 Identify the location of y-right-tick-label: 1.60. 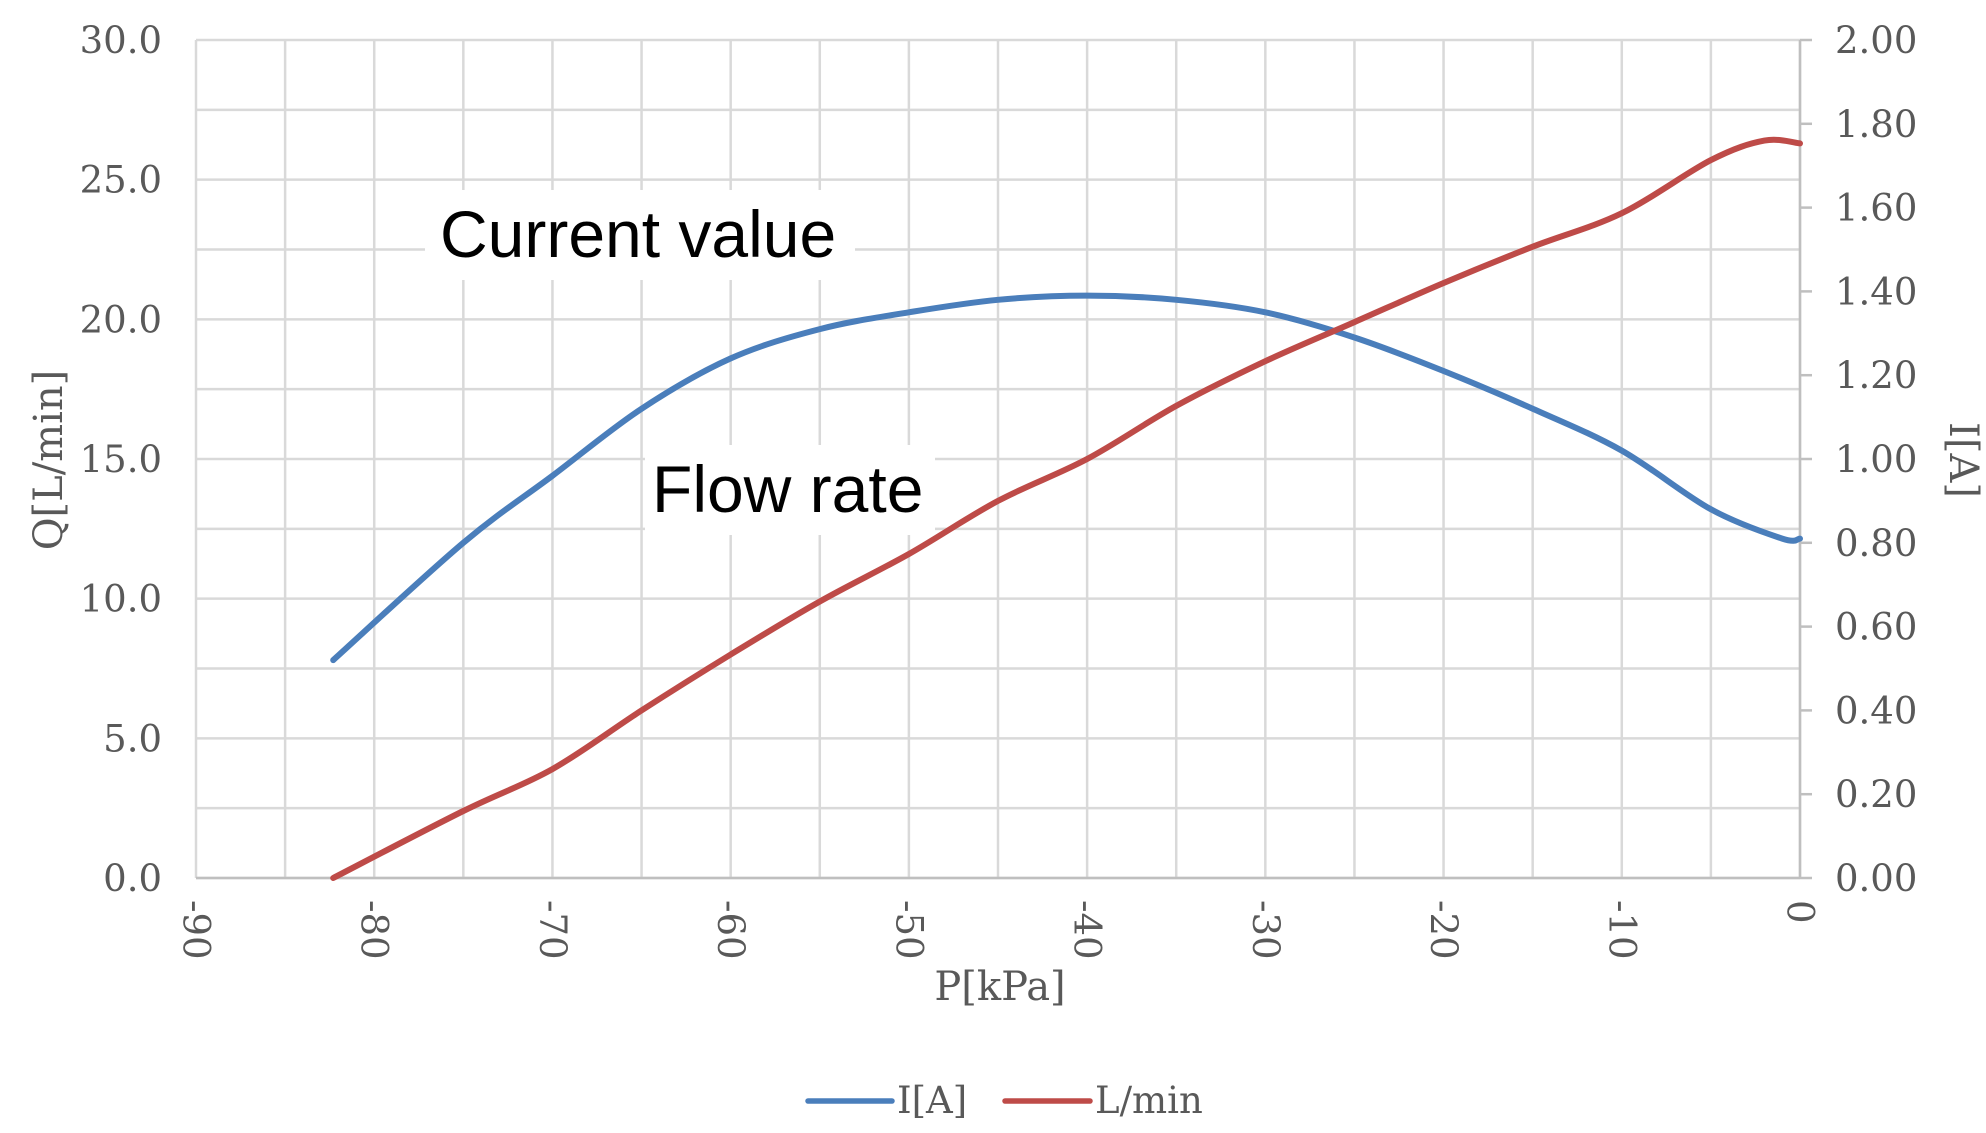
(1876, 208).